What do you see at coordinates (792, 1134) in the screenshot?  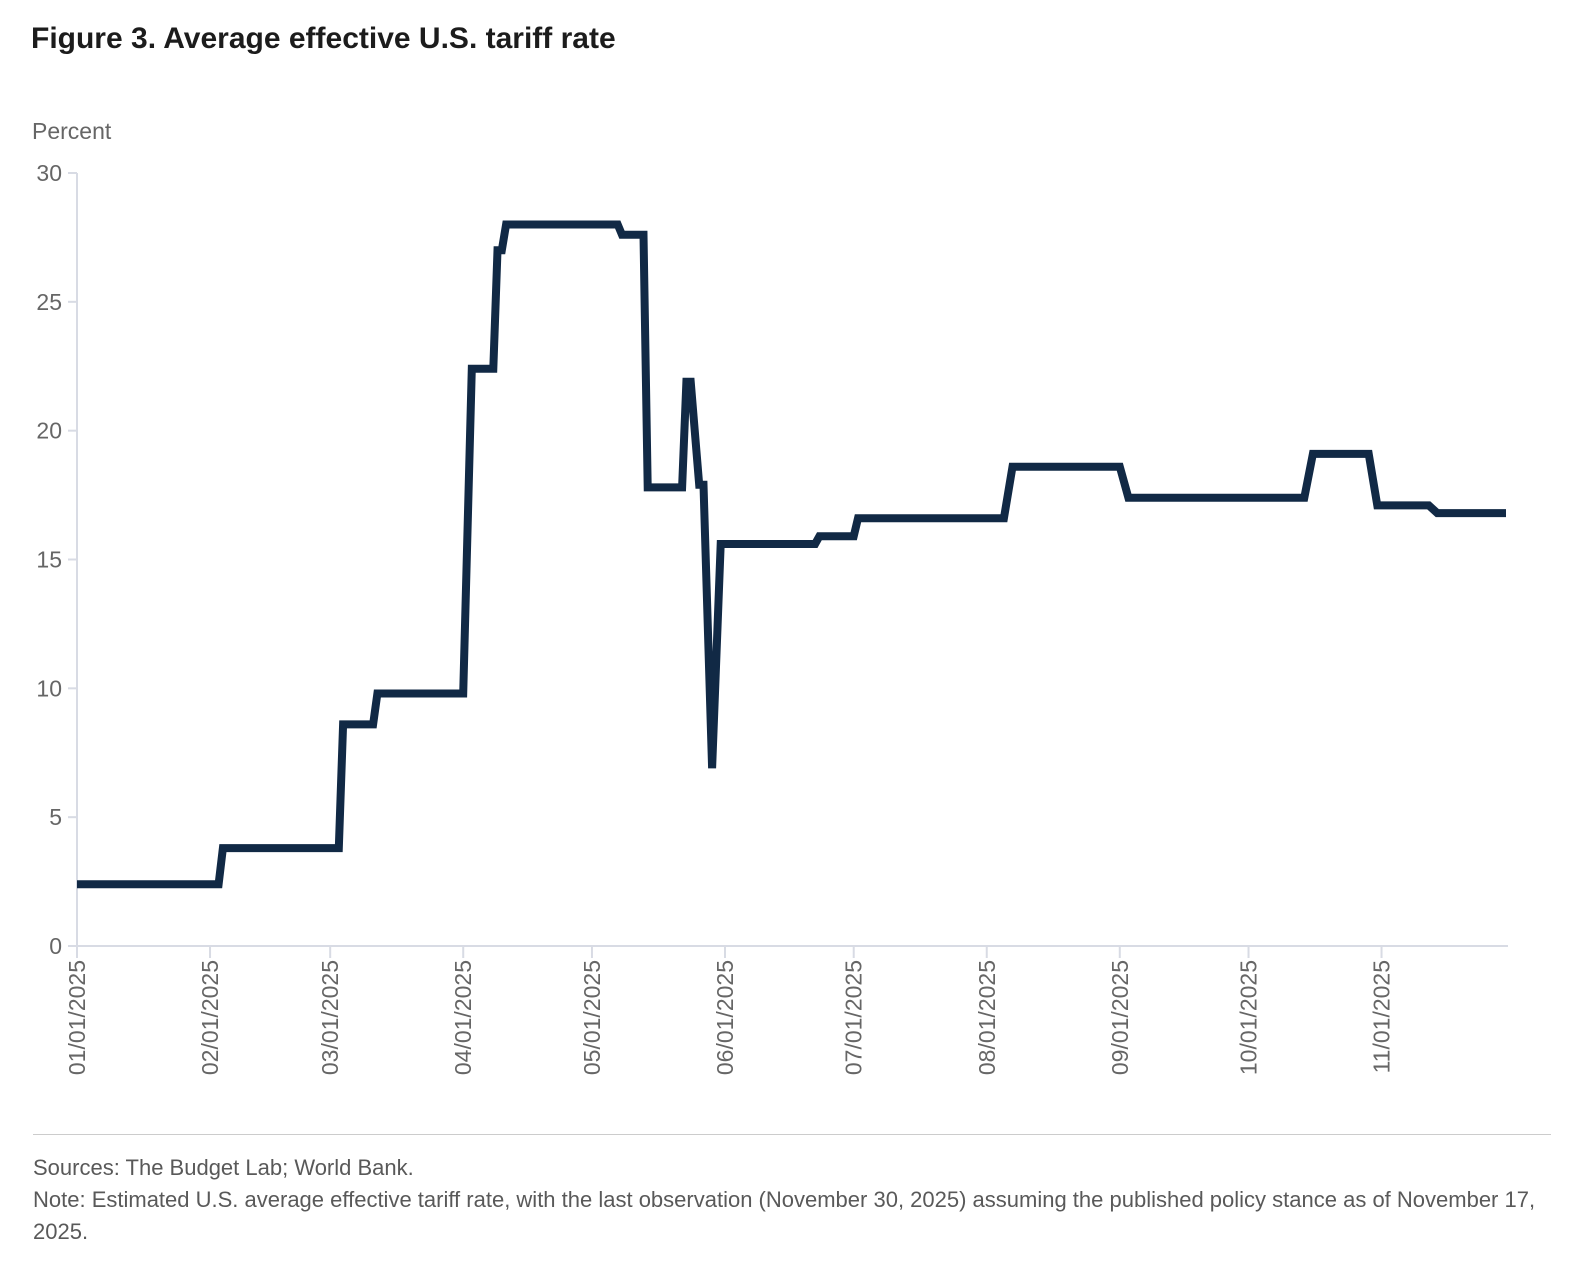 I see `footer-divider` at bounding box center [792, 1134].